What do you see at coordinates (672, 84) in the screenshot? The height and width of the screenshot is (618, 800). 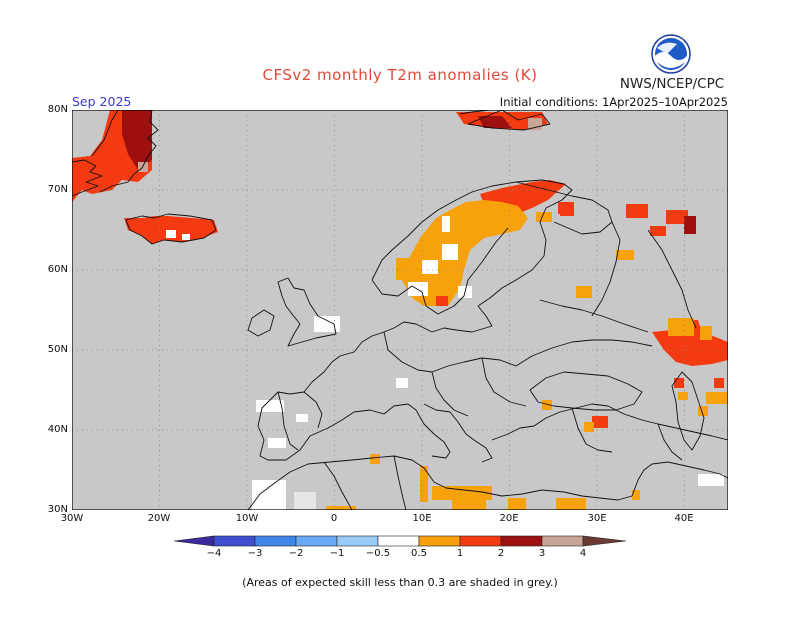 I see `agency-label: NWS/NCEP/CPC` at bounding box center [672, 84].